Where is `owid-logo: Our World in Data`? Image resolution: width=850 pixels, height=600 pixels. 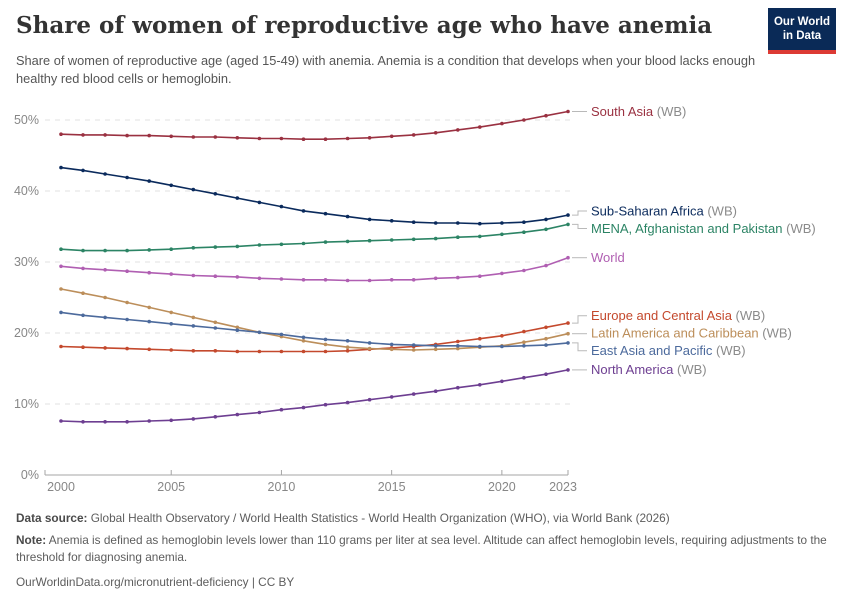
owid-logo: Our World in Data is located at coordinates (802, 31).